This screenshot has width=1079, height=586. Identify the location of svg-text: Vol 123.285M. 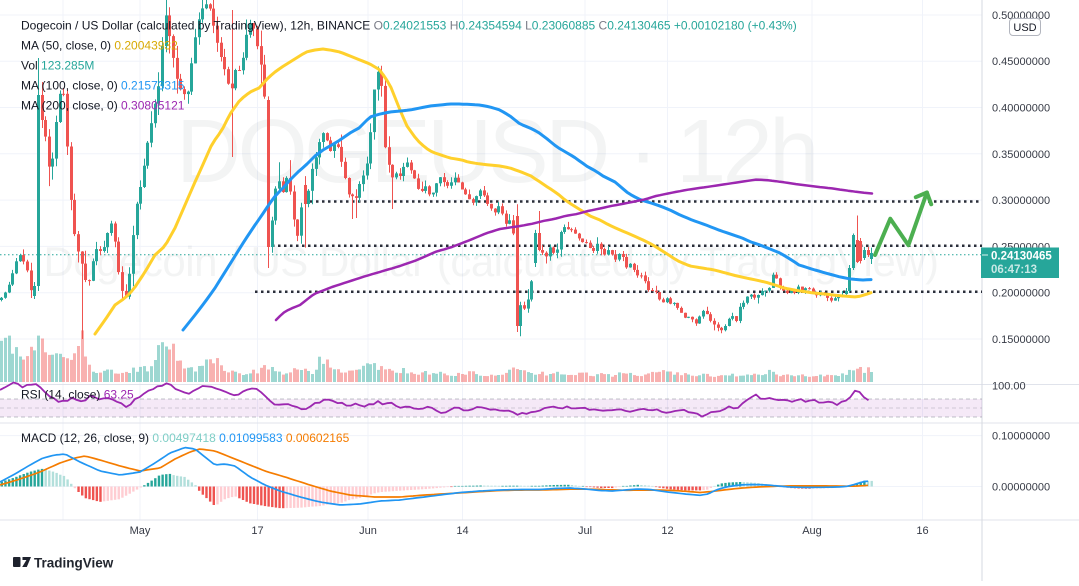
(57, 66).